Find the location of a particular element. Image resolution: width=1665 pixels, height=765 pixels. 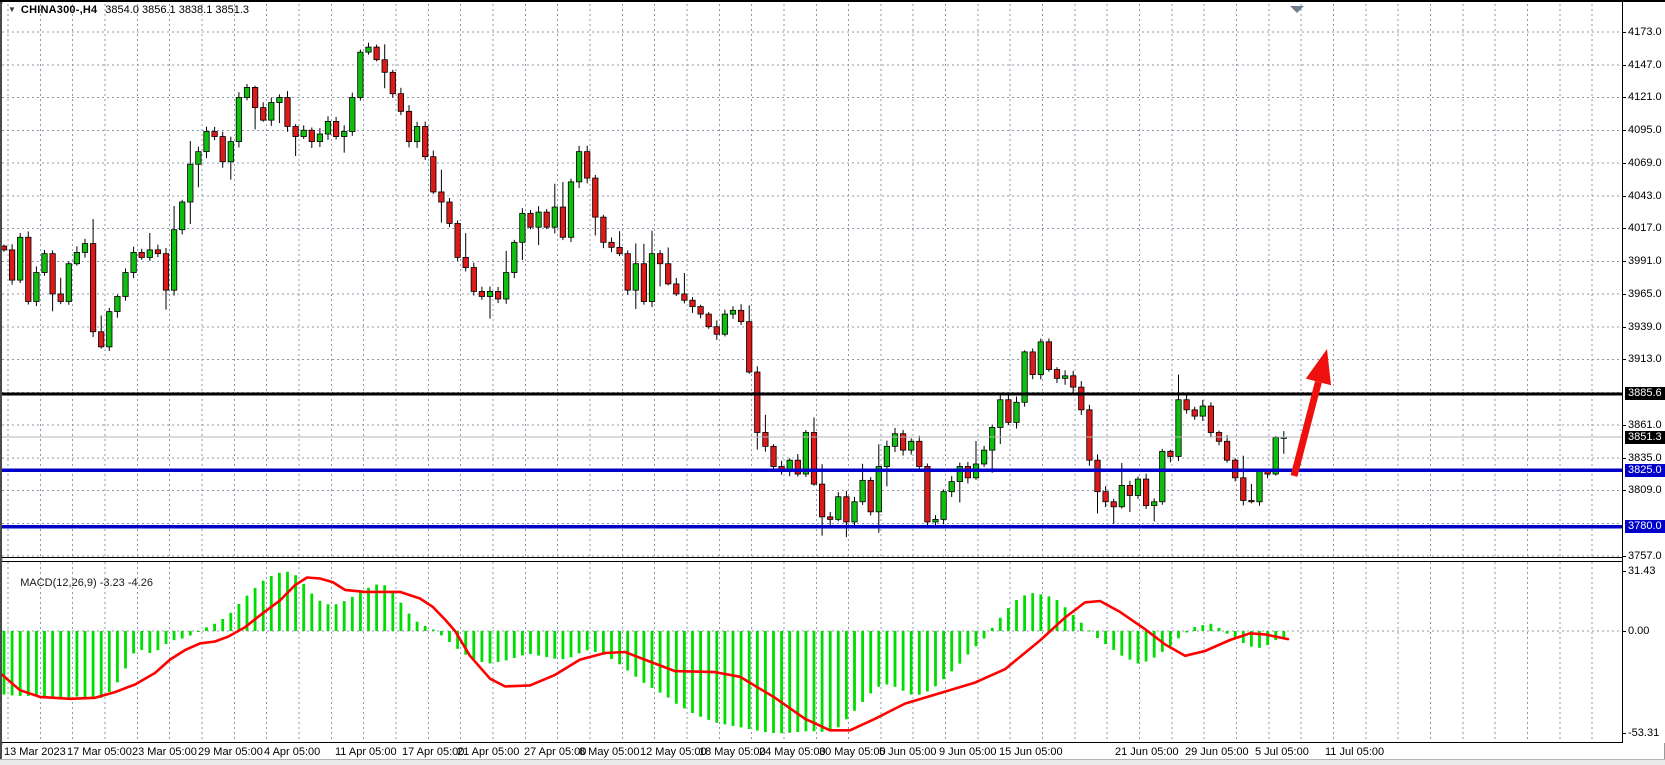

date-tick-label: 17 Apr 05:00 is located at coordinates (433, 752).